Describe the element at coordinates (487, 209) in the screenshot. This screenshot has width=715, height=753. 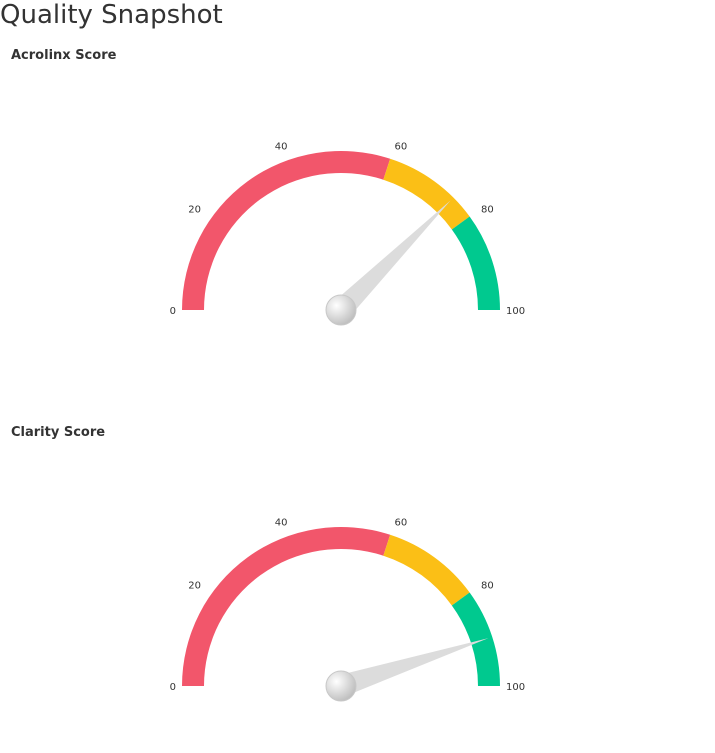
I see `acrolinx-tick-label: 80` at that location.